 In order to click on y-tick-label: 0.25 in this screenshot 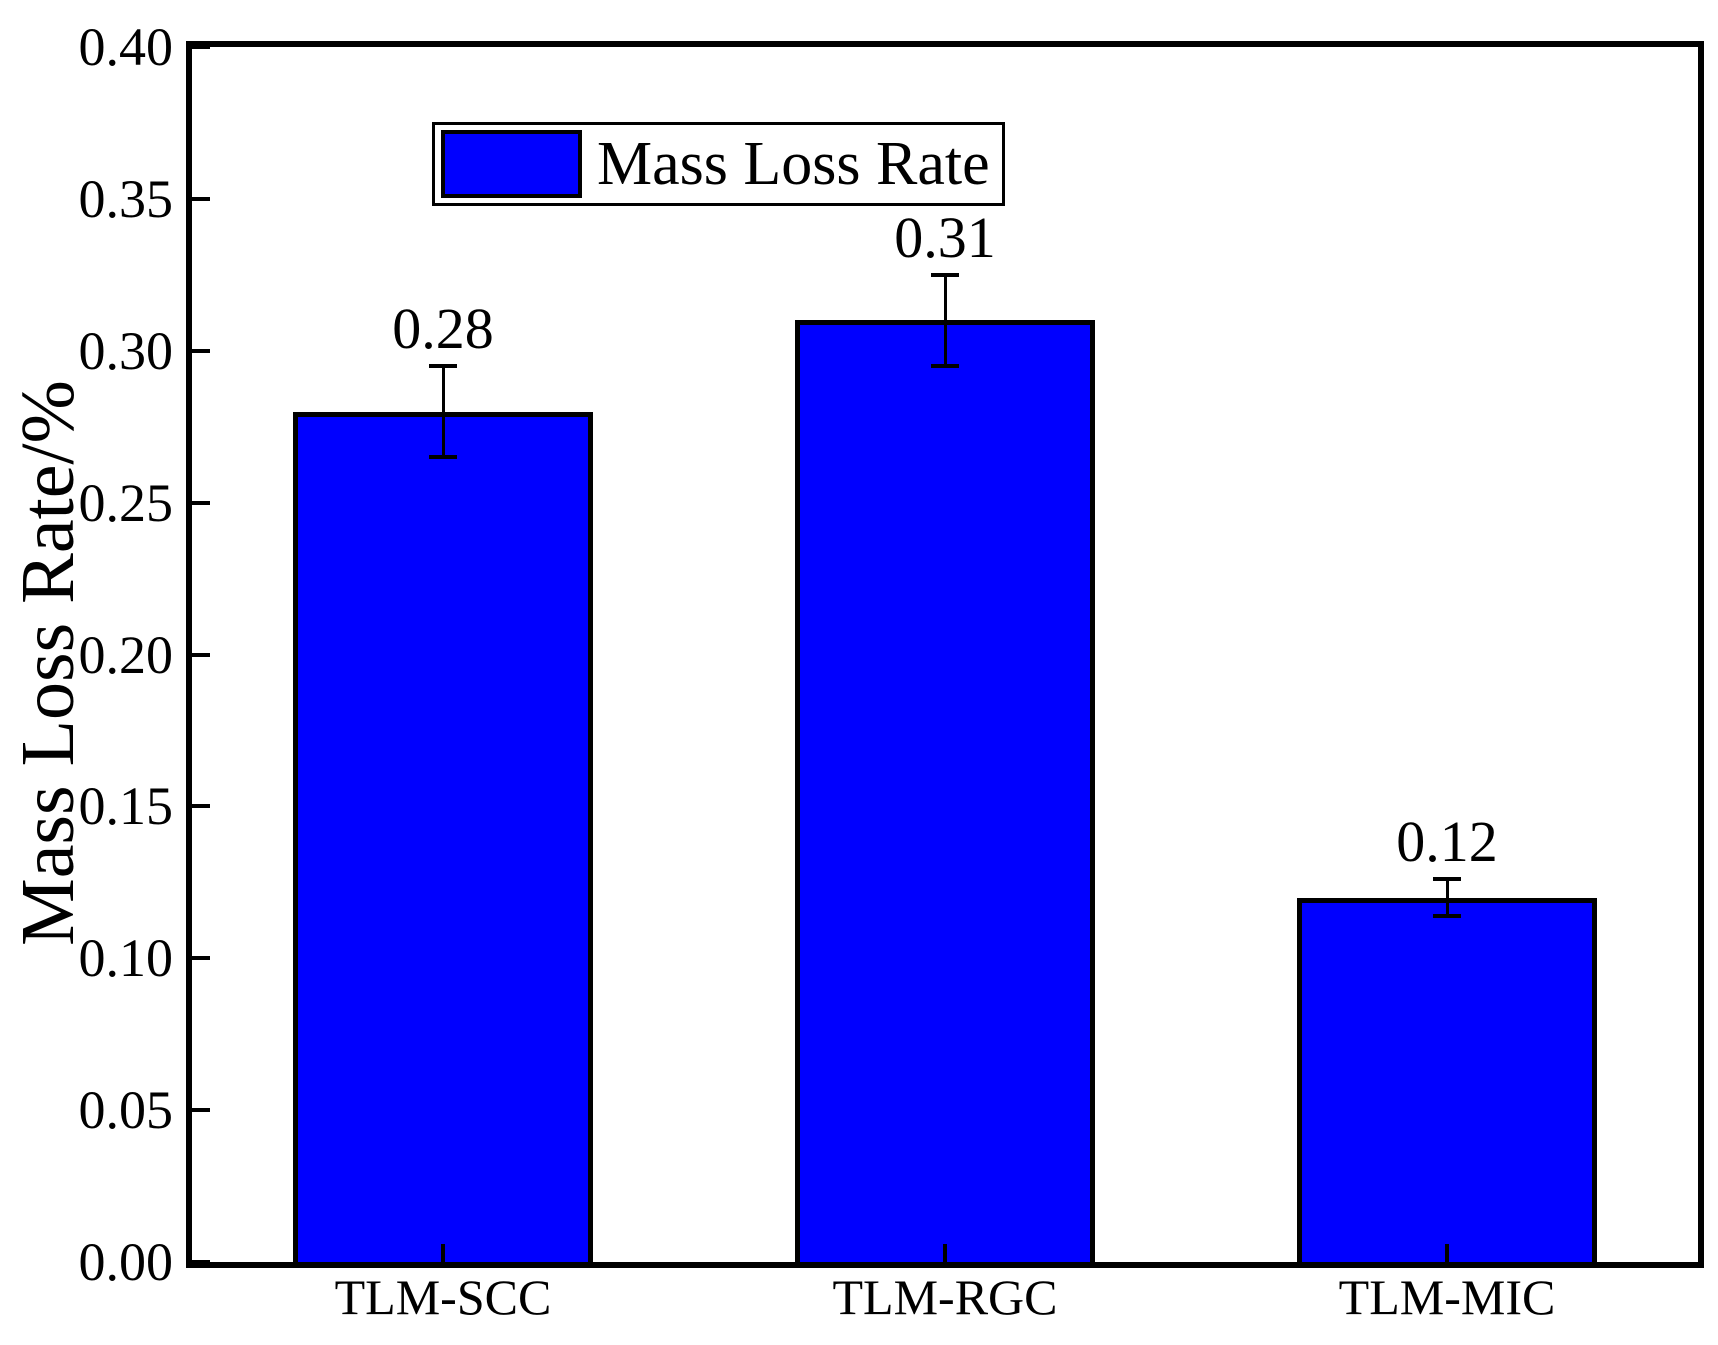, I will do `click(126, 502)`.